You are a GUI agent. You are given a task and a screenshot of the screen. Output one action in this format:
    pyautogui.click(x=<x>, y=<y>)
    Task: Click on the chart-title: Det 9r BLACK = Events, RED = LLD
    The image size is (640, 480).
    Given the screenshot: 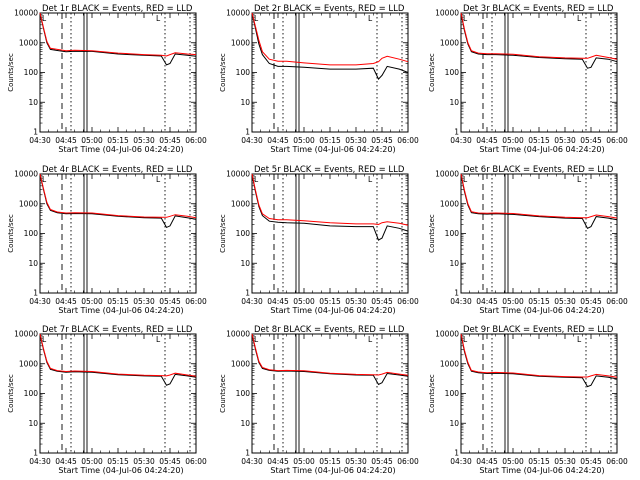 What is the action you would take?
    pyautogui.click(x=538, y=330)
    